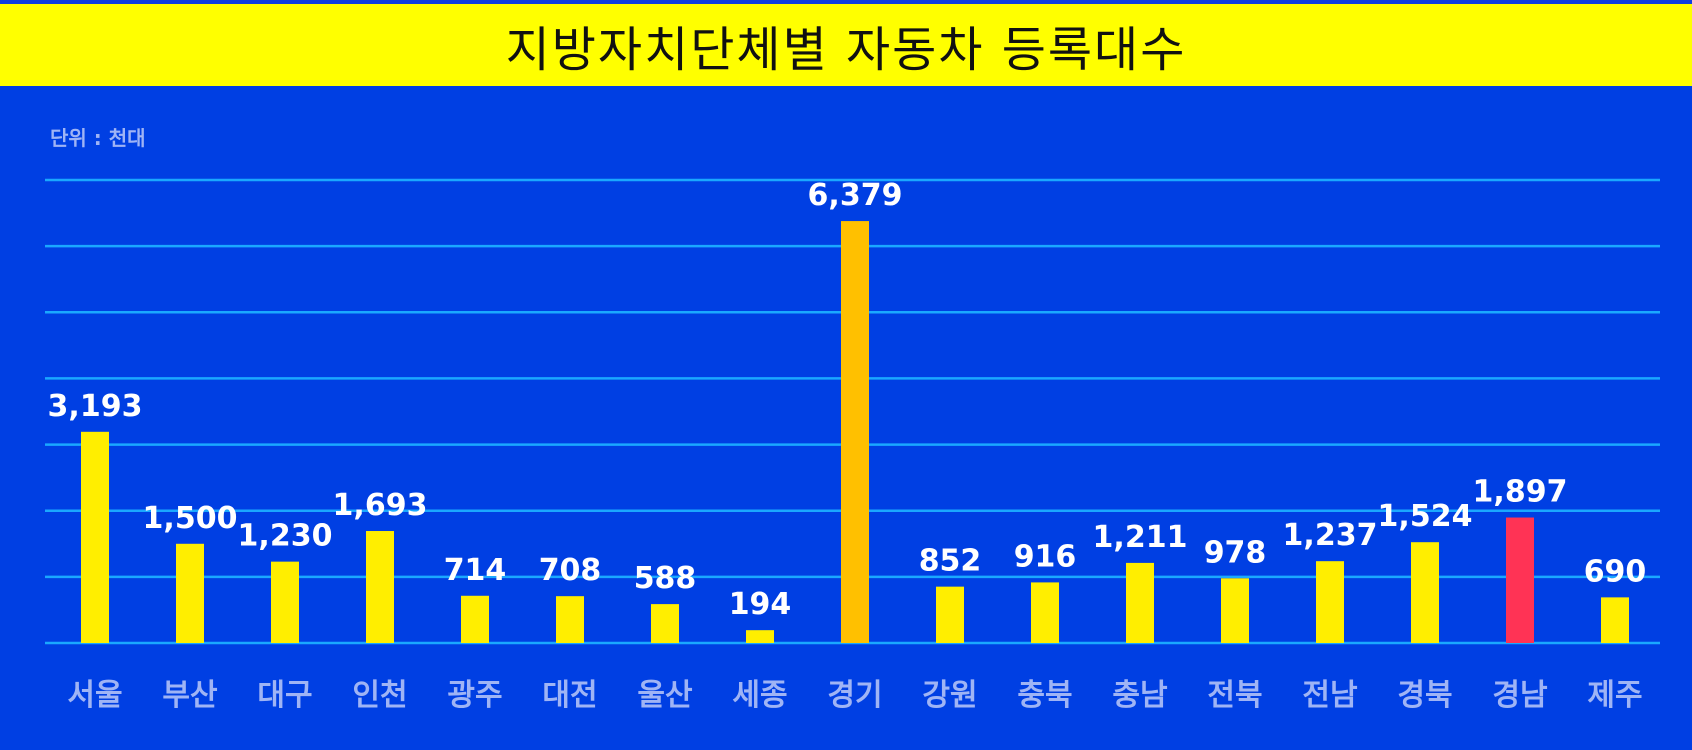 This screenshot has width=1692, height=750. What do you see at coordinates (190, 695) in the screenshot?
I see `category-label: 부산` at bounding box center [190, 695].